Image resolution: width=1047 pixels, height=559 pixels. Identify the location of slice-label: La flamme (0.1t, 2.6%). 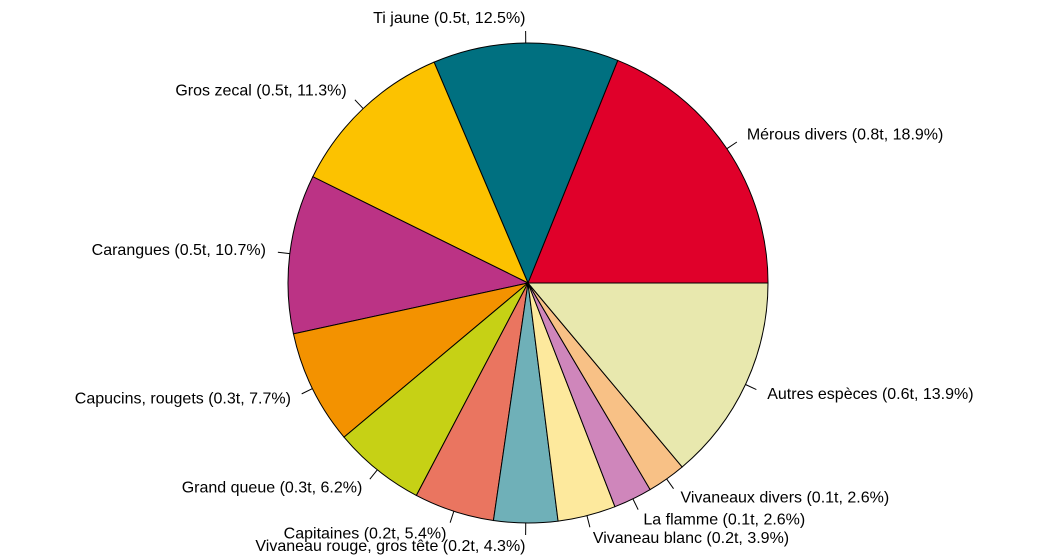
(724, 520).